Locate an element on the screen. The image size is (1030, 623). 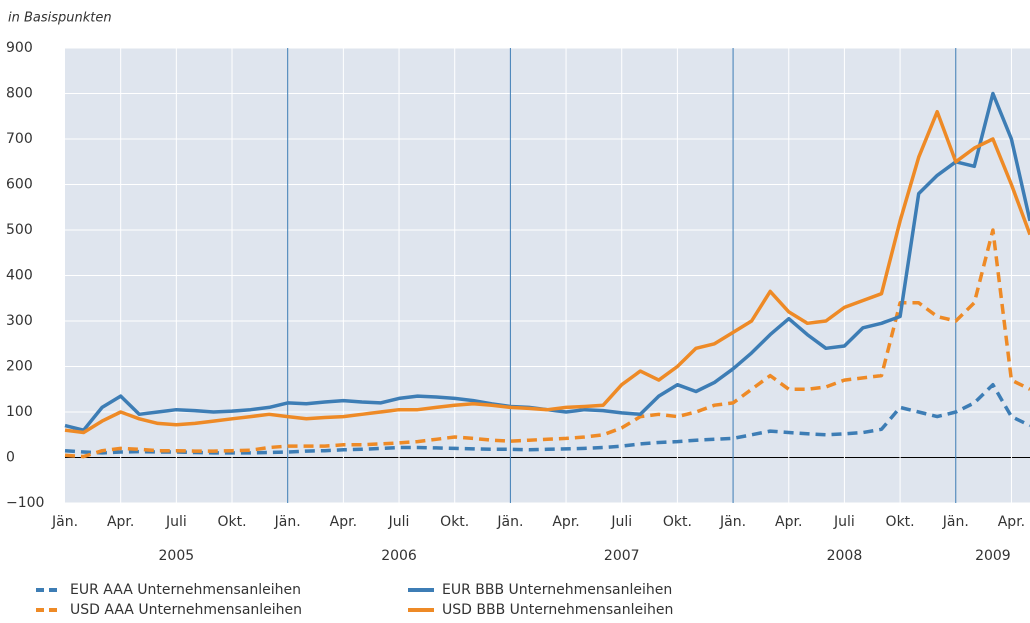
year-label: 2008 is located at coordinates (845, 556).